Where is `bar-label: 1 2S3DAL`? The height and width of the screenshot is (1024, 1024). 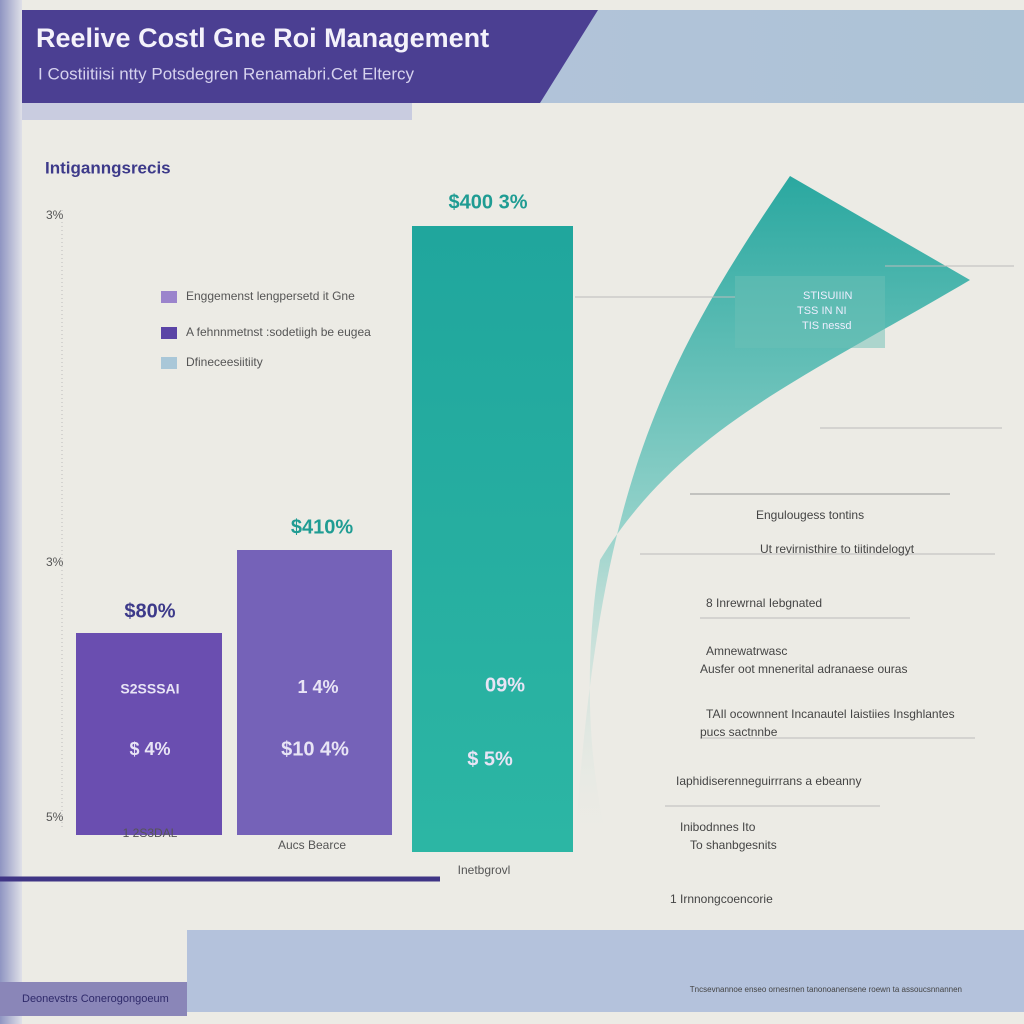 bar-label: 1 2S3DAL is located at coordinates (150, 833).